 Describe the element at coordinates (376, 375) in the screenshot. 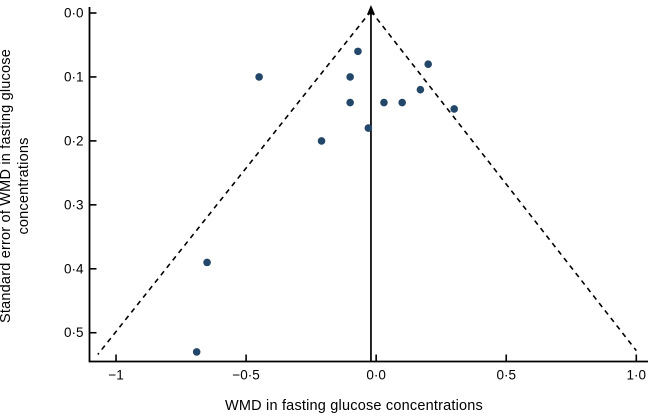

I see `x-tick-label: 0·0` at that location.